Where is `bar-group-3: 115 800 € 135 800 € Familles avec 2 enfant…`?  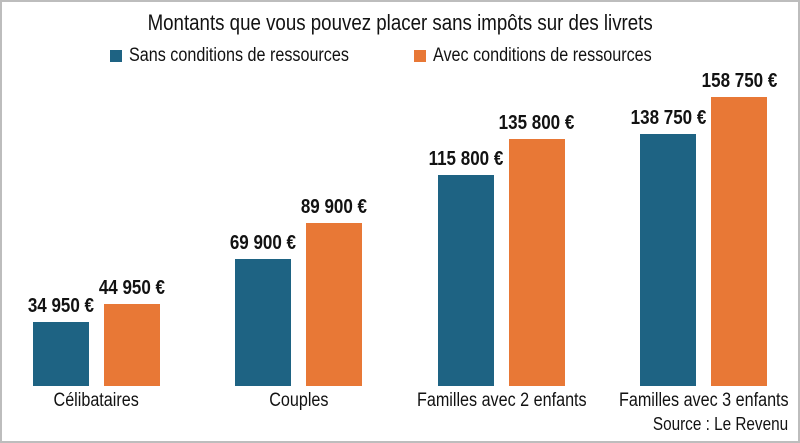 bar-group-3: 115 800 € 135 800 € Familles avec 2 enfant… is located at coordinates (501, 262).